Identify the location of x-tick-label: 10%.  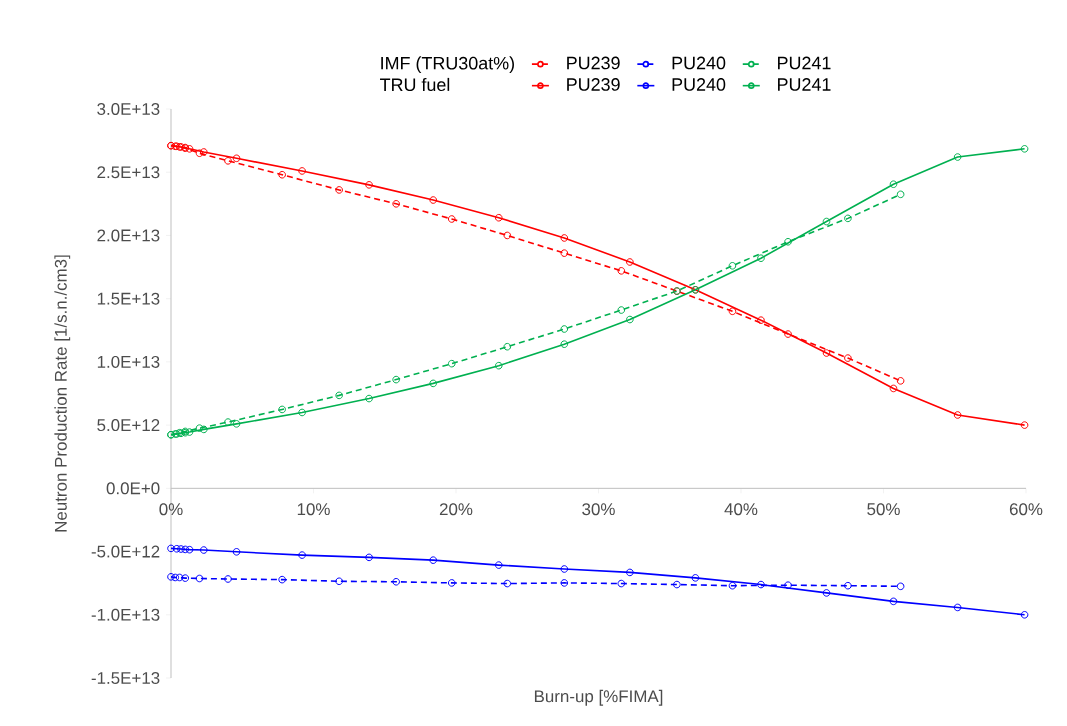
(313, 509).